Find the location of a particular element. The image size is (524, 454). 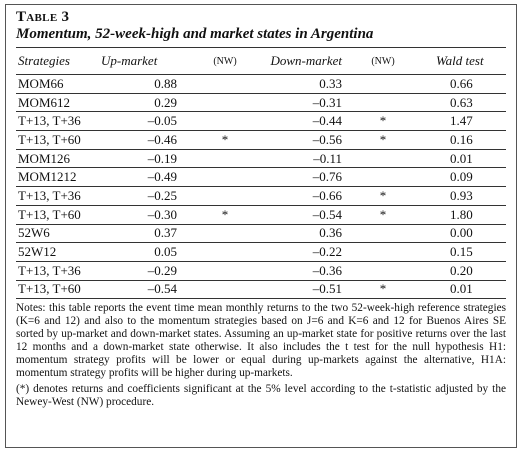

table-cell: 0.88 is located at coordinates (153, 84).